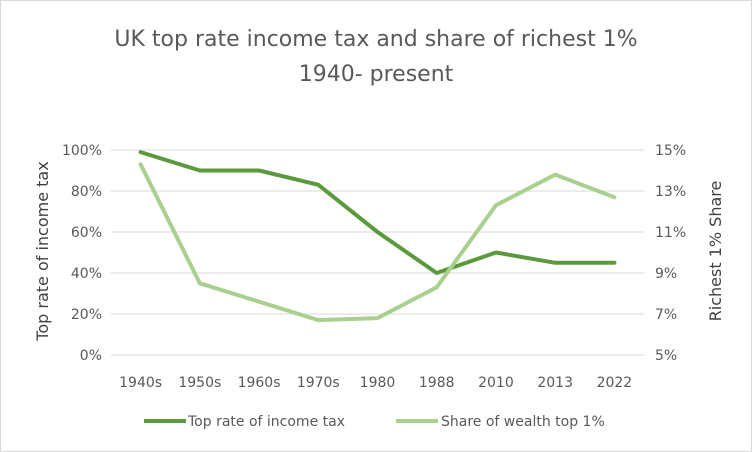  I want to click on x-tick-label: 1980, so click(378, 383).